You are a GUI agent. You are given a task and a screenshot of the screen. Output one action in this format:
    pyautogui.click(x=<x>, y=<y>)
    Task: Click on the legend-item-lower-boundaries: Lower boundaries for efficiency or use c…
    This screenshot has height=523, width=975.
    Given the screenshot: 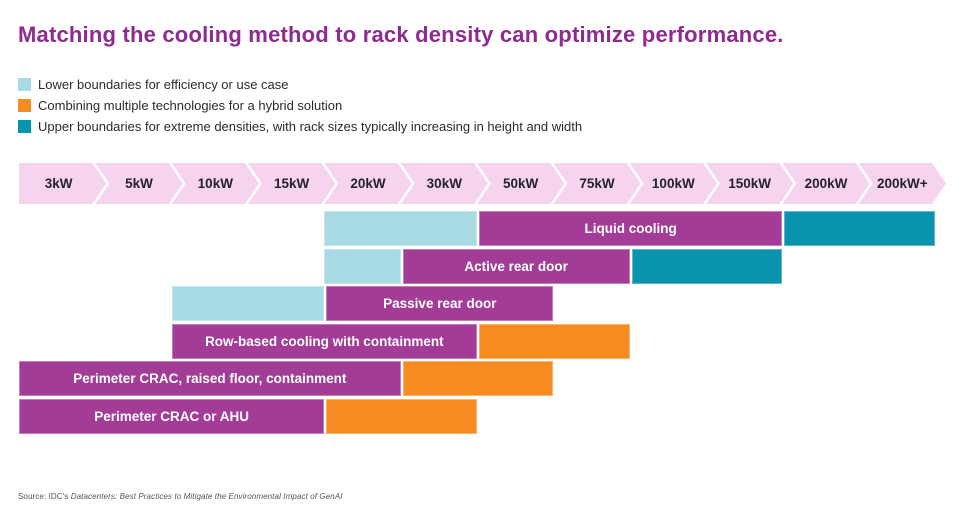 What is the action you would take?
    pyautogui.click(x=300, y=84)
    